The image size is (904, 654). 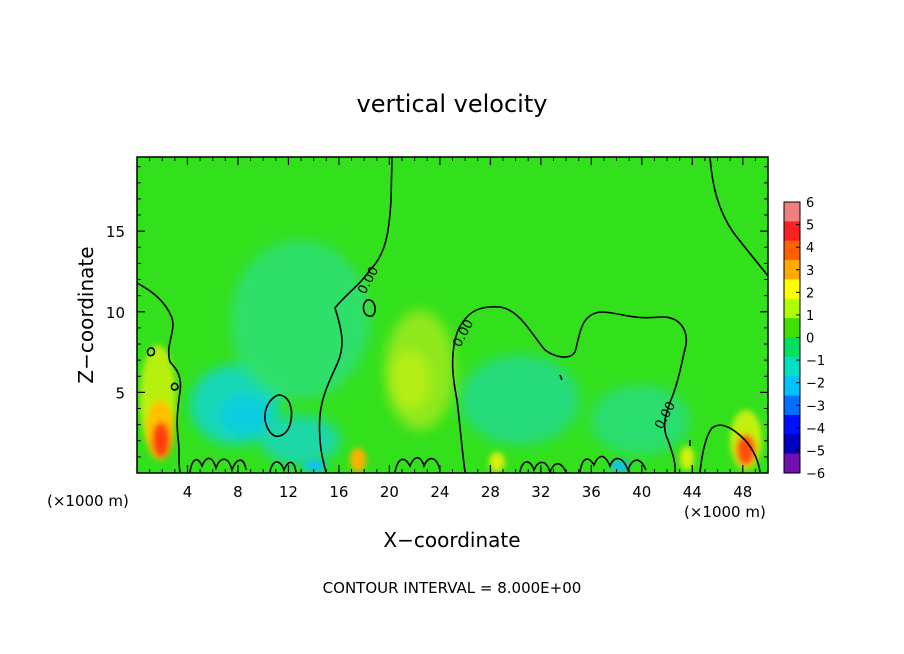 I want to click on x-tick-label: 8, so click(x=238, y=492).